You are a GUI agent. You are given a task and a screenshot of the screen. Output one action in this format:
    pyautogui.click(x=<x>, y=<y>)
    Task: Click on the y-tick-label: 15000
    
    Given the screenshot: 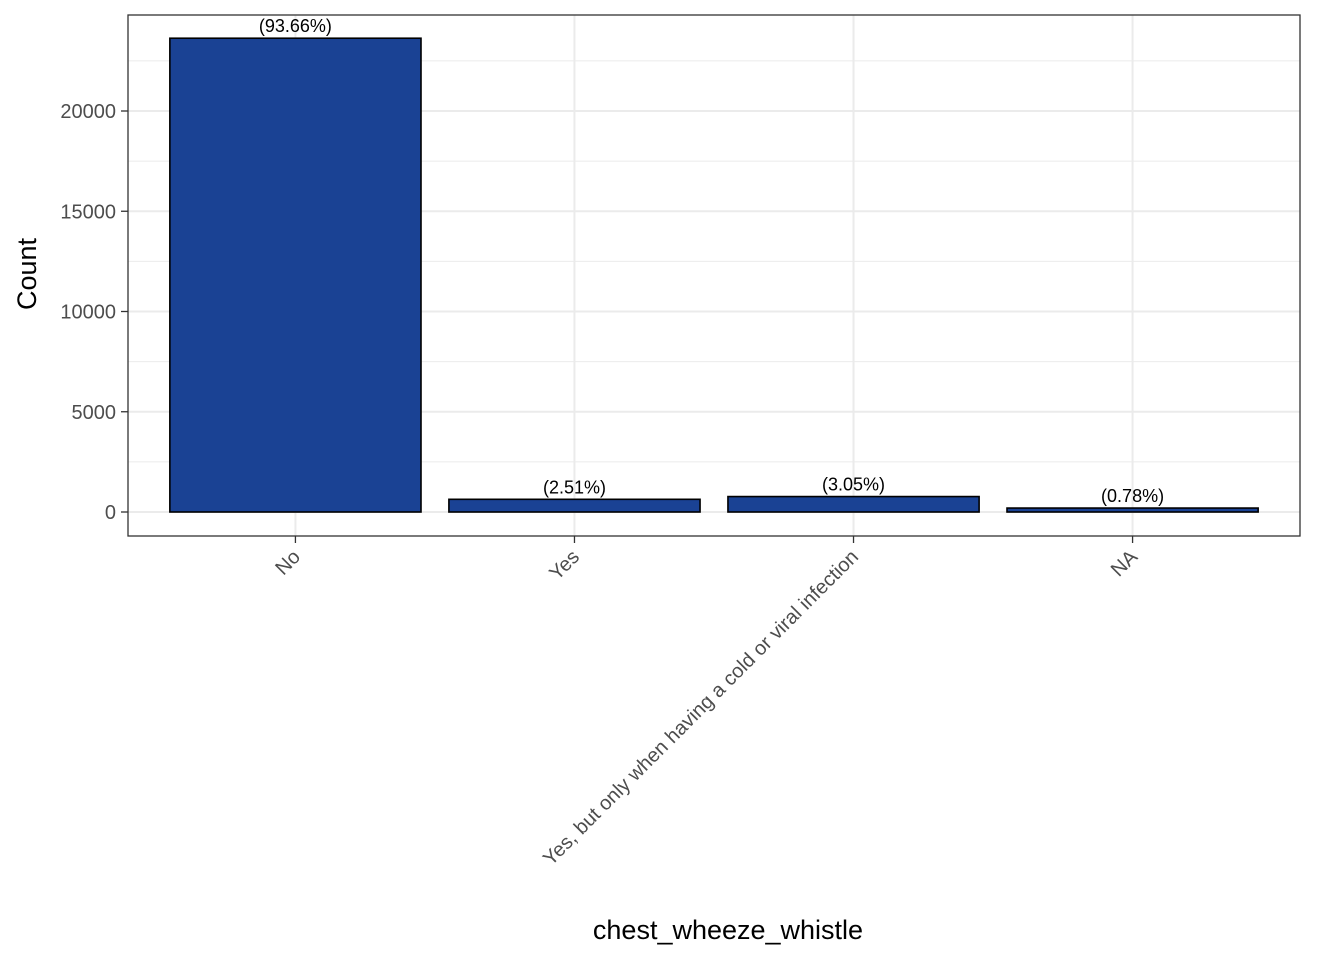 What is the action you would take?
    pyautogui.click(x=88, y=212)
    